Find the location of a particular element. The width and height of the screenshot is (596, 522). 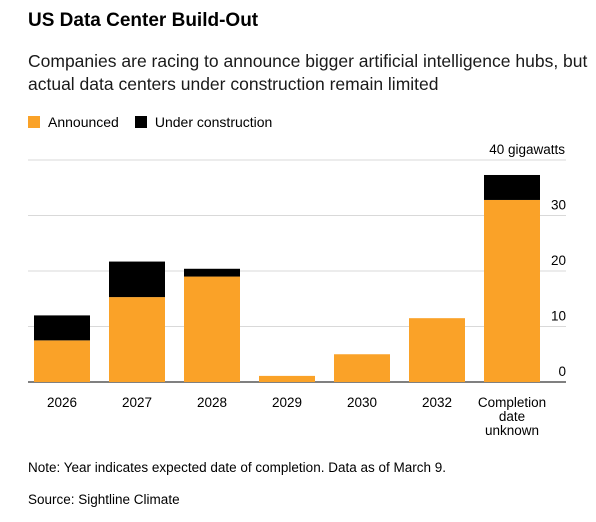

y-tick-label-20: 20 is located at coordinates (558, 260).